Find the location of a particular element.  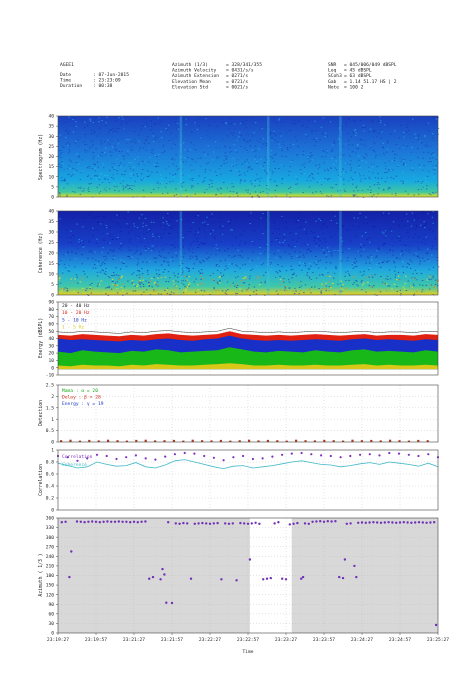

y-tick-label: 5 is located at coordinates (52, 187).